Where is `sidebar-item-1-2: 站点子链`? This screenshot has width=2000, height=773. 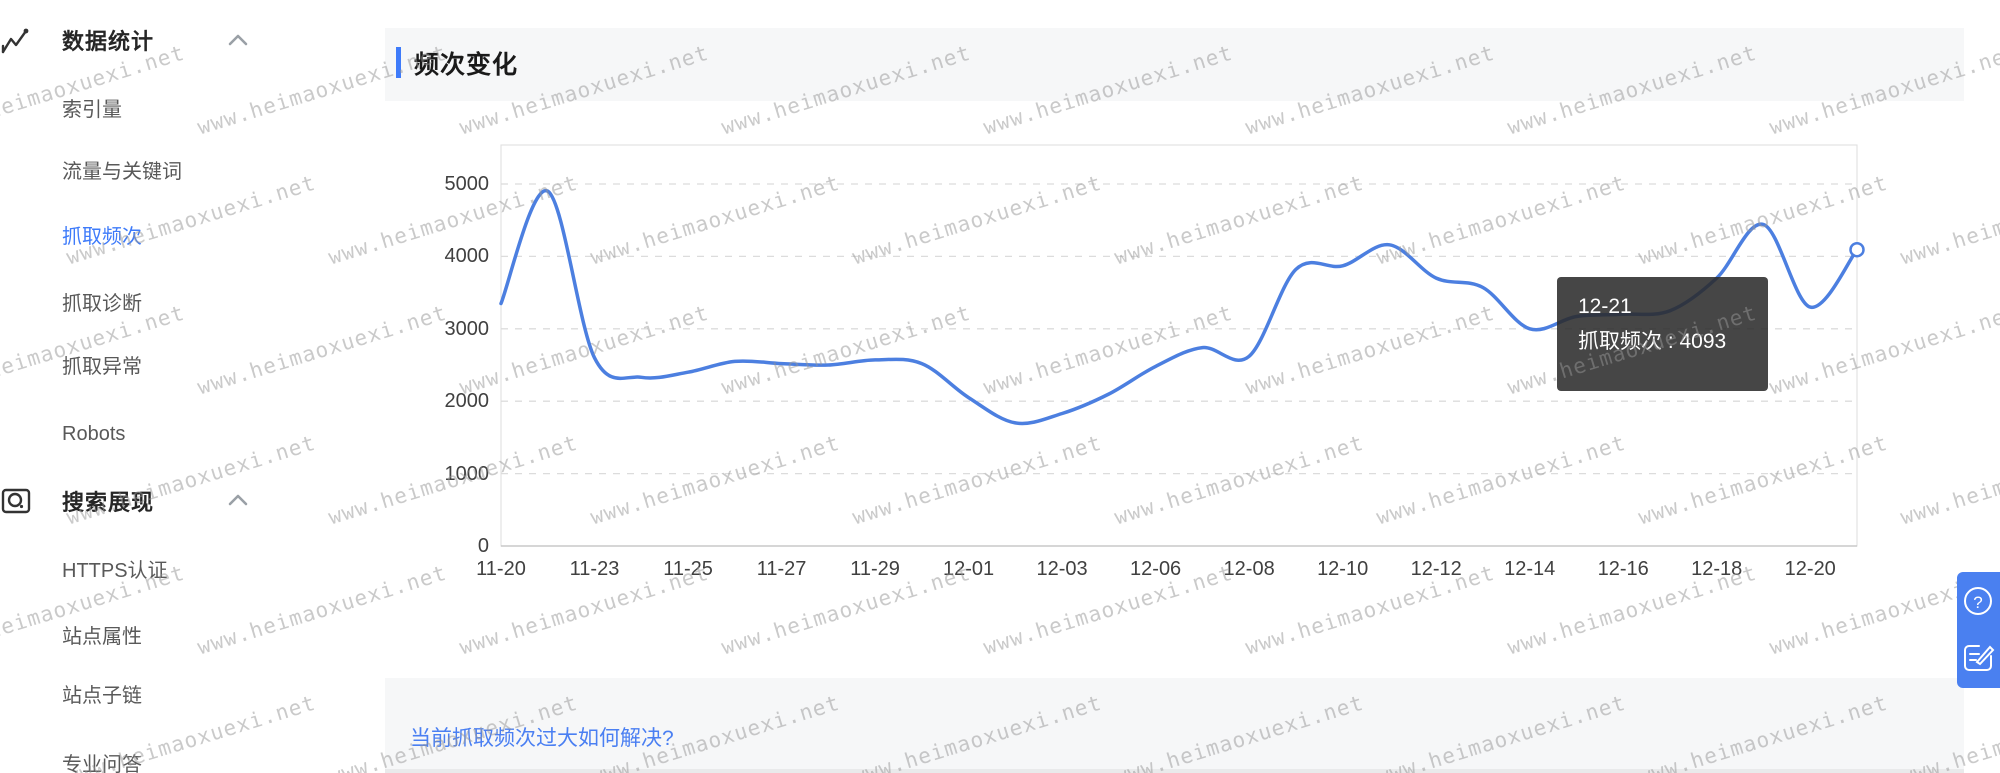
sidebar-item-1-2: 站点子链 is located at coordinates (102, 696).